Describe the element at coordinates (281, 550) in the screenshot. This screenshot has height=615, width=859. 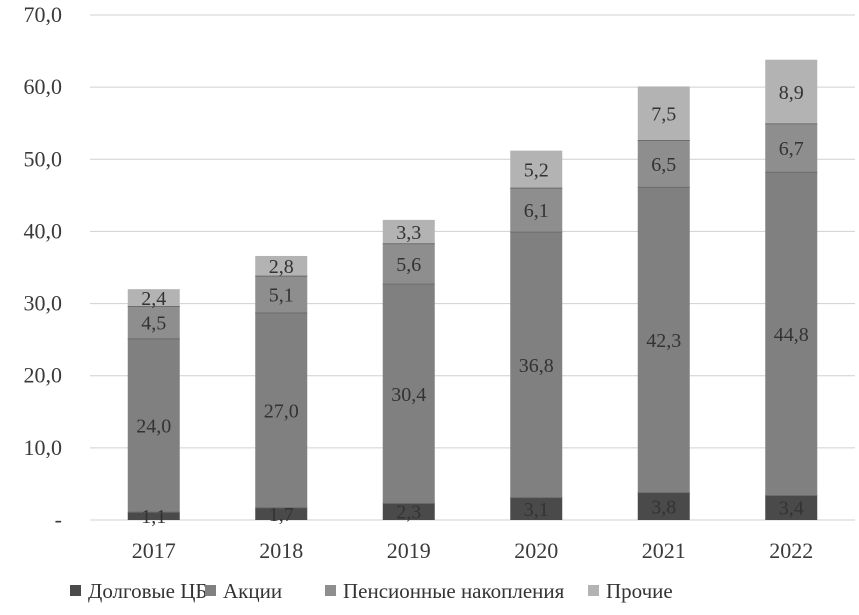
I see `x-tick-label-2018: 2018` at that location.